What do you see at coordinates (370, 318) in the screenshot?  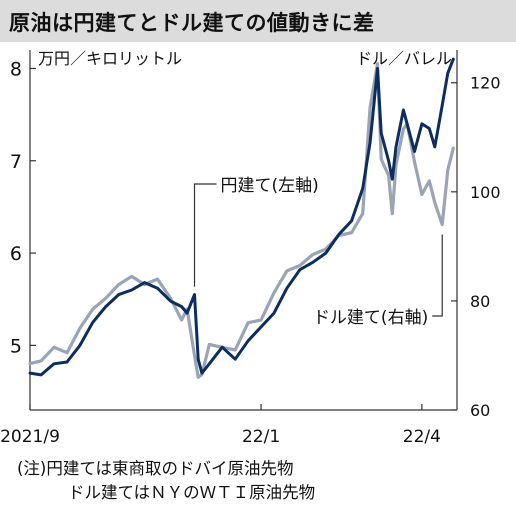 I see `dollar-series-label: ドル建て(右軸)` at bounding box center [370, 318].